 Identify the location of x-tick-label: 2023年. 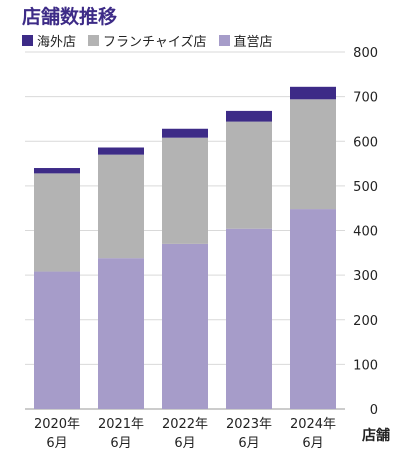
(249, 424).